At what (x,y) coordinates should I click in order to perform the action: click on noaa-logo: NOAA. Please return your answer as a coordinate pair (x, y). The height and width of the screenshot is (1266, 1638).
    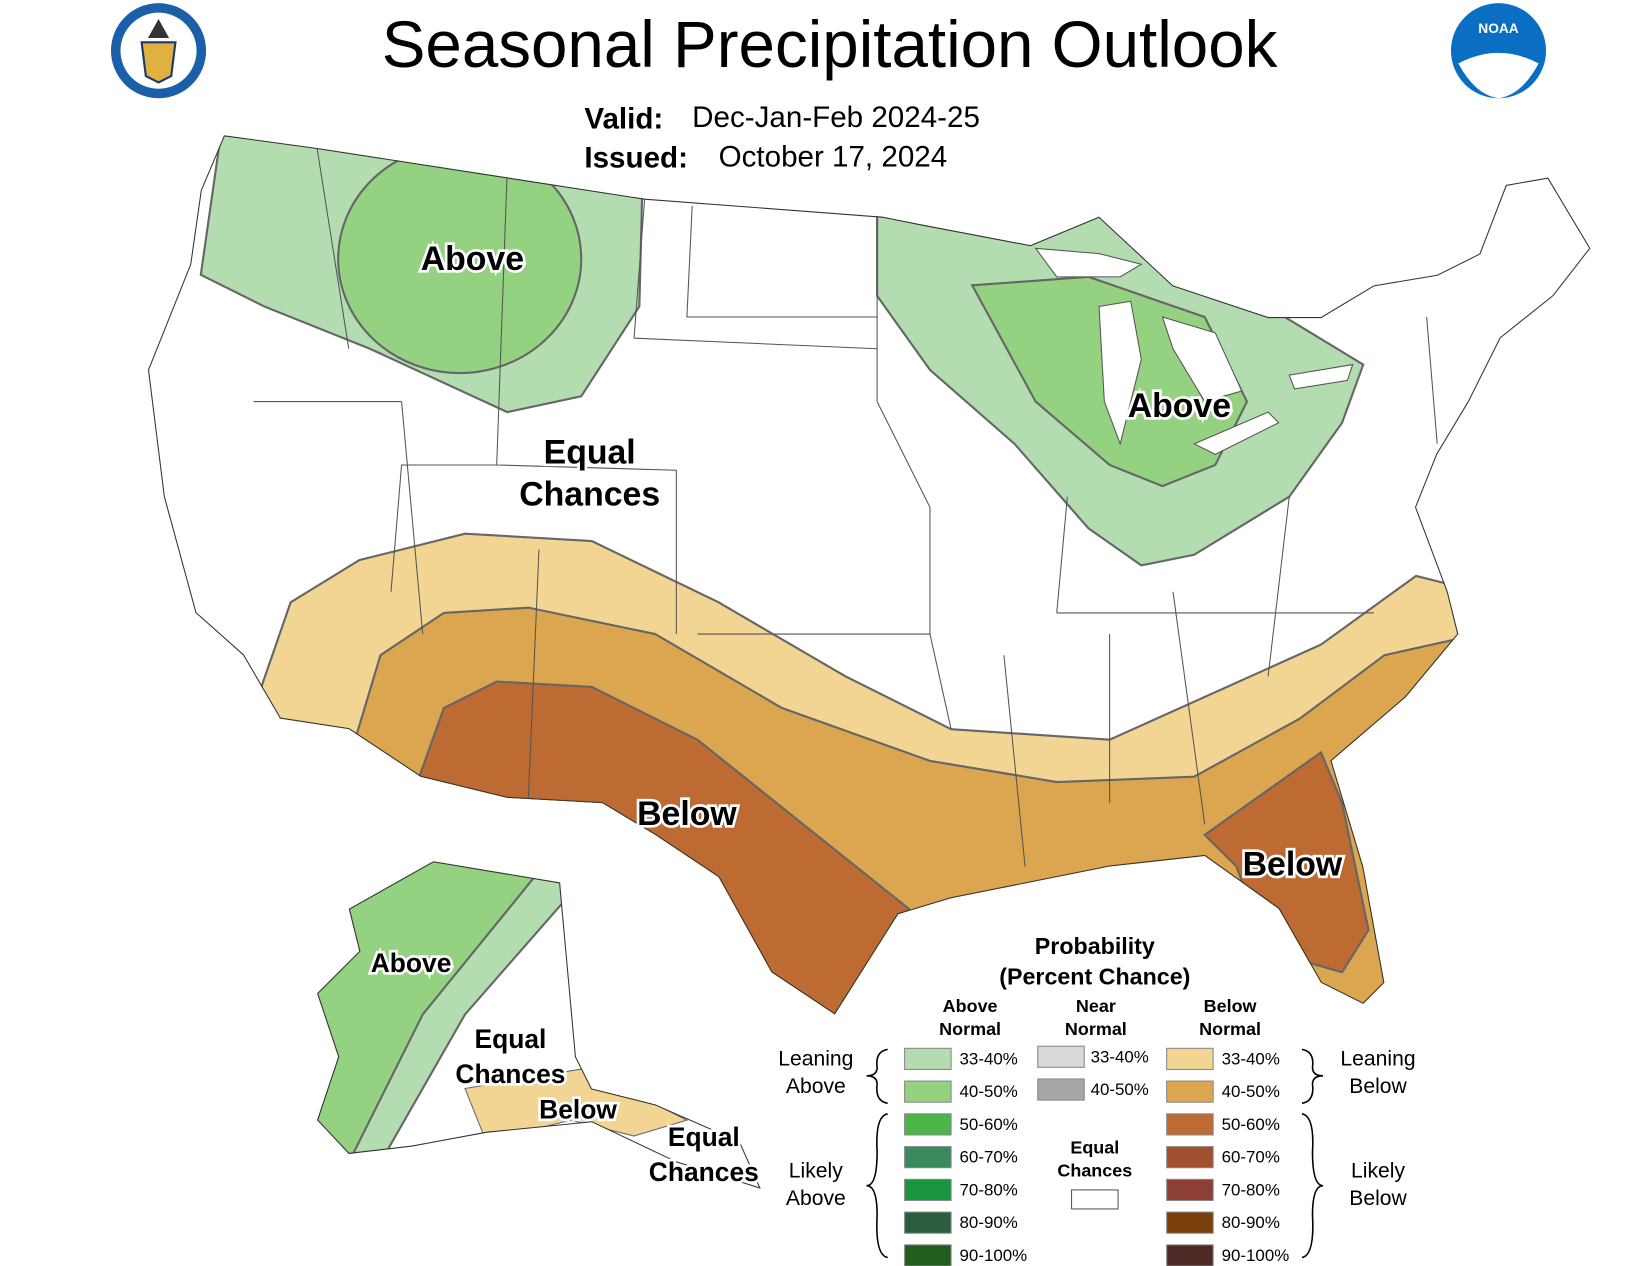
    Looking at the image, I should click on (1498, 51).